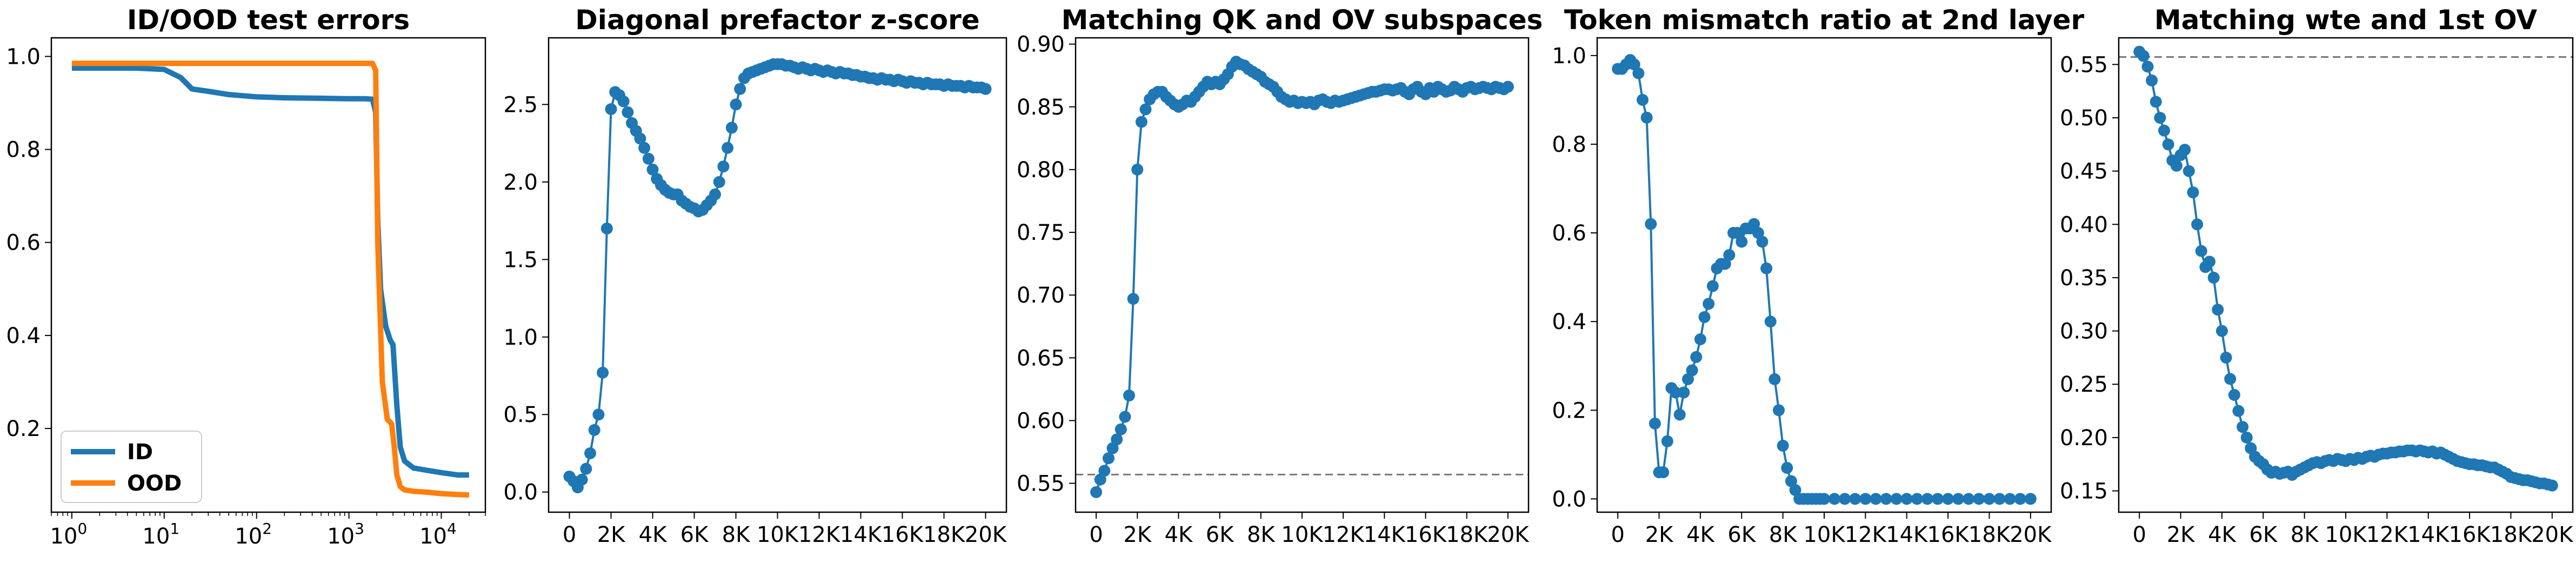 The width and height of the screenshot is (2576, 570). I want to click on y-tick-label: 0.65, so click(1041, 358).